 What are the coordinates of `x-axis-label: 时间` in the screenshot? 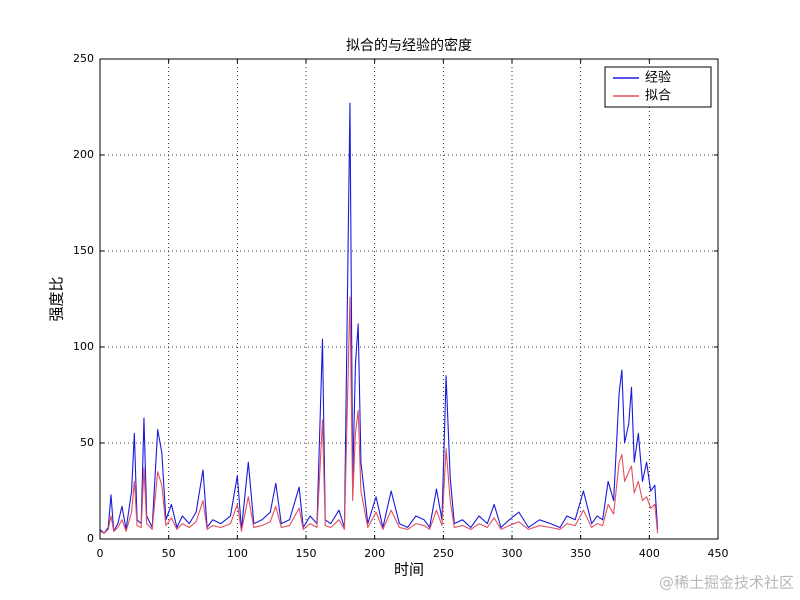 It's located at (409, 570).